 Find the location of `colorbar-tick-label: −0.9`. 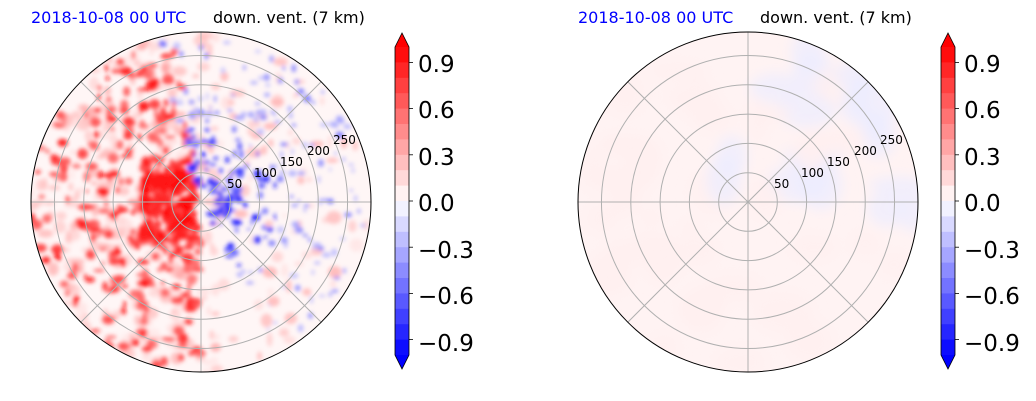

colorbar-tick-label: −0.9 is located at coordinates (446, 344).